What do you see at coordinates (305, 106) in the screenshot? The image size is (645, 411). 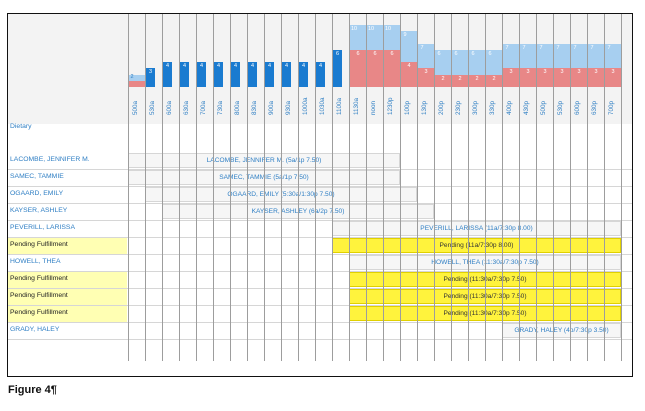 I see `time-tick-label: 1000a` at bounding box center [305, 106].